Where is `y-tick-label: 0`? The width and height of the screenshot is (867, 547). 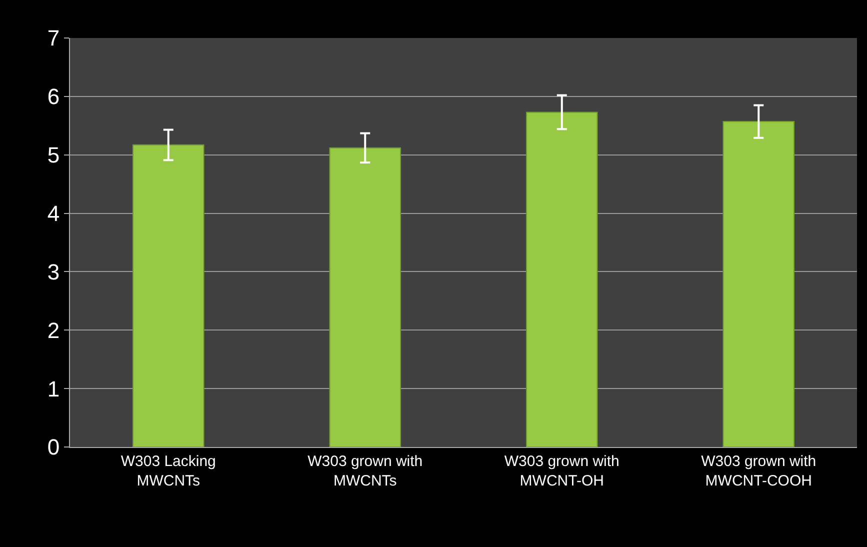 y-tick-label: 0 is located at coordinates (53, 447).